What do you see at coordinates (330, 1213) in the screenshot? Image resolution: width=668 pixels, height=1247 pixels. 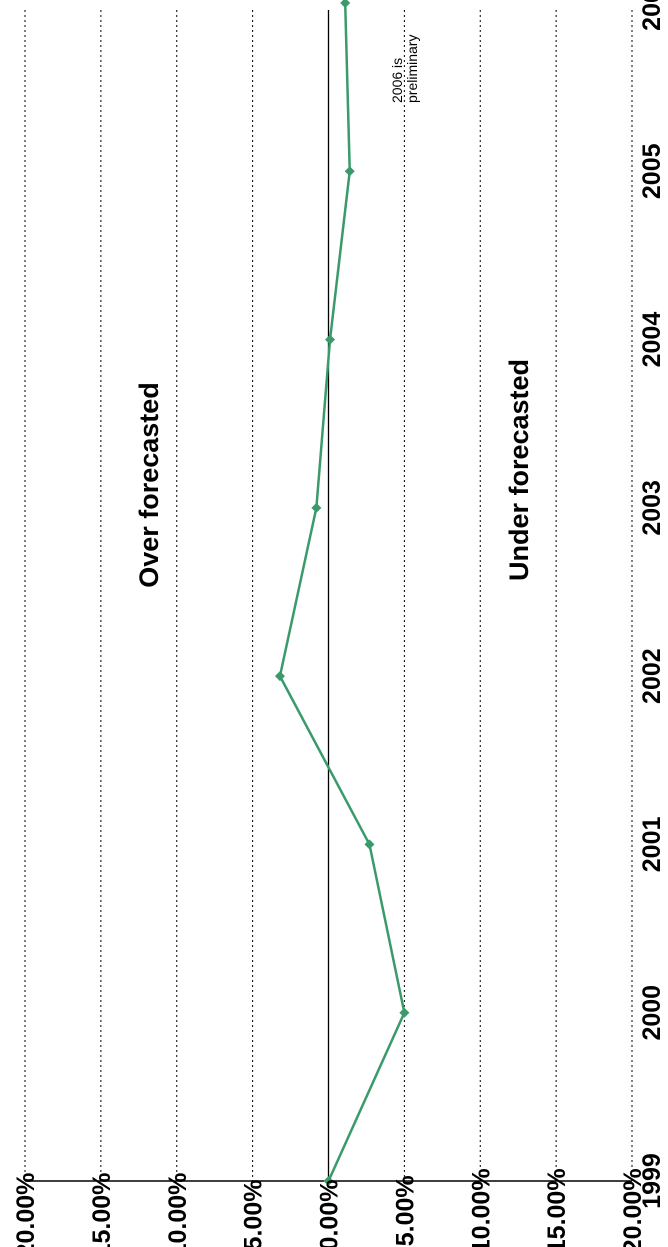 I see `y-tick-label: 0.00%` at bounding box center [330, 1213].